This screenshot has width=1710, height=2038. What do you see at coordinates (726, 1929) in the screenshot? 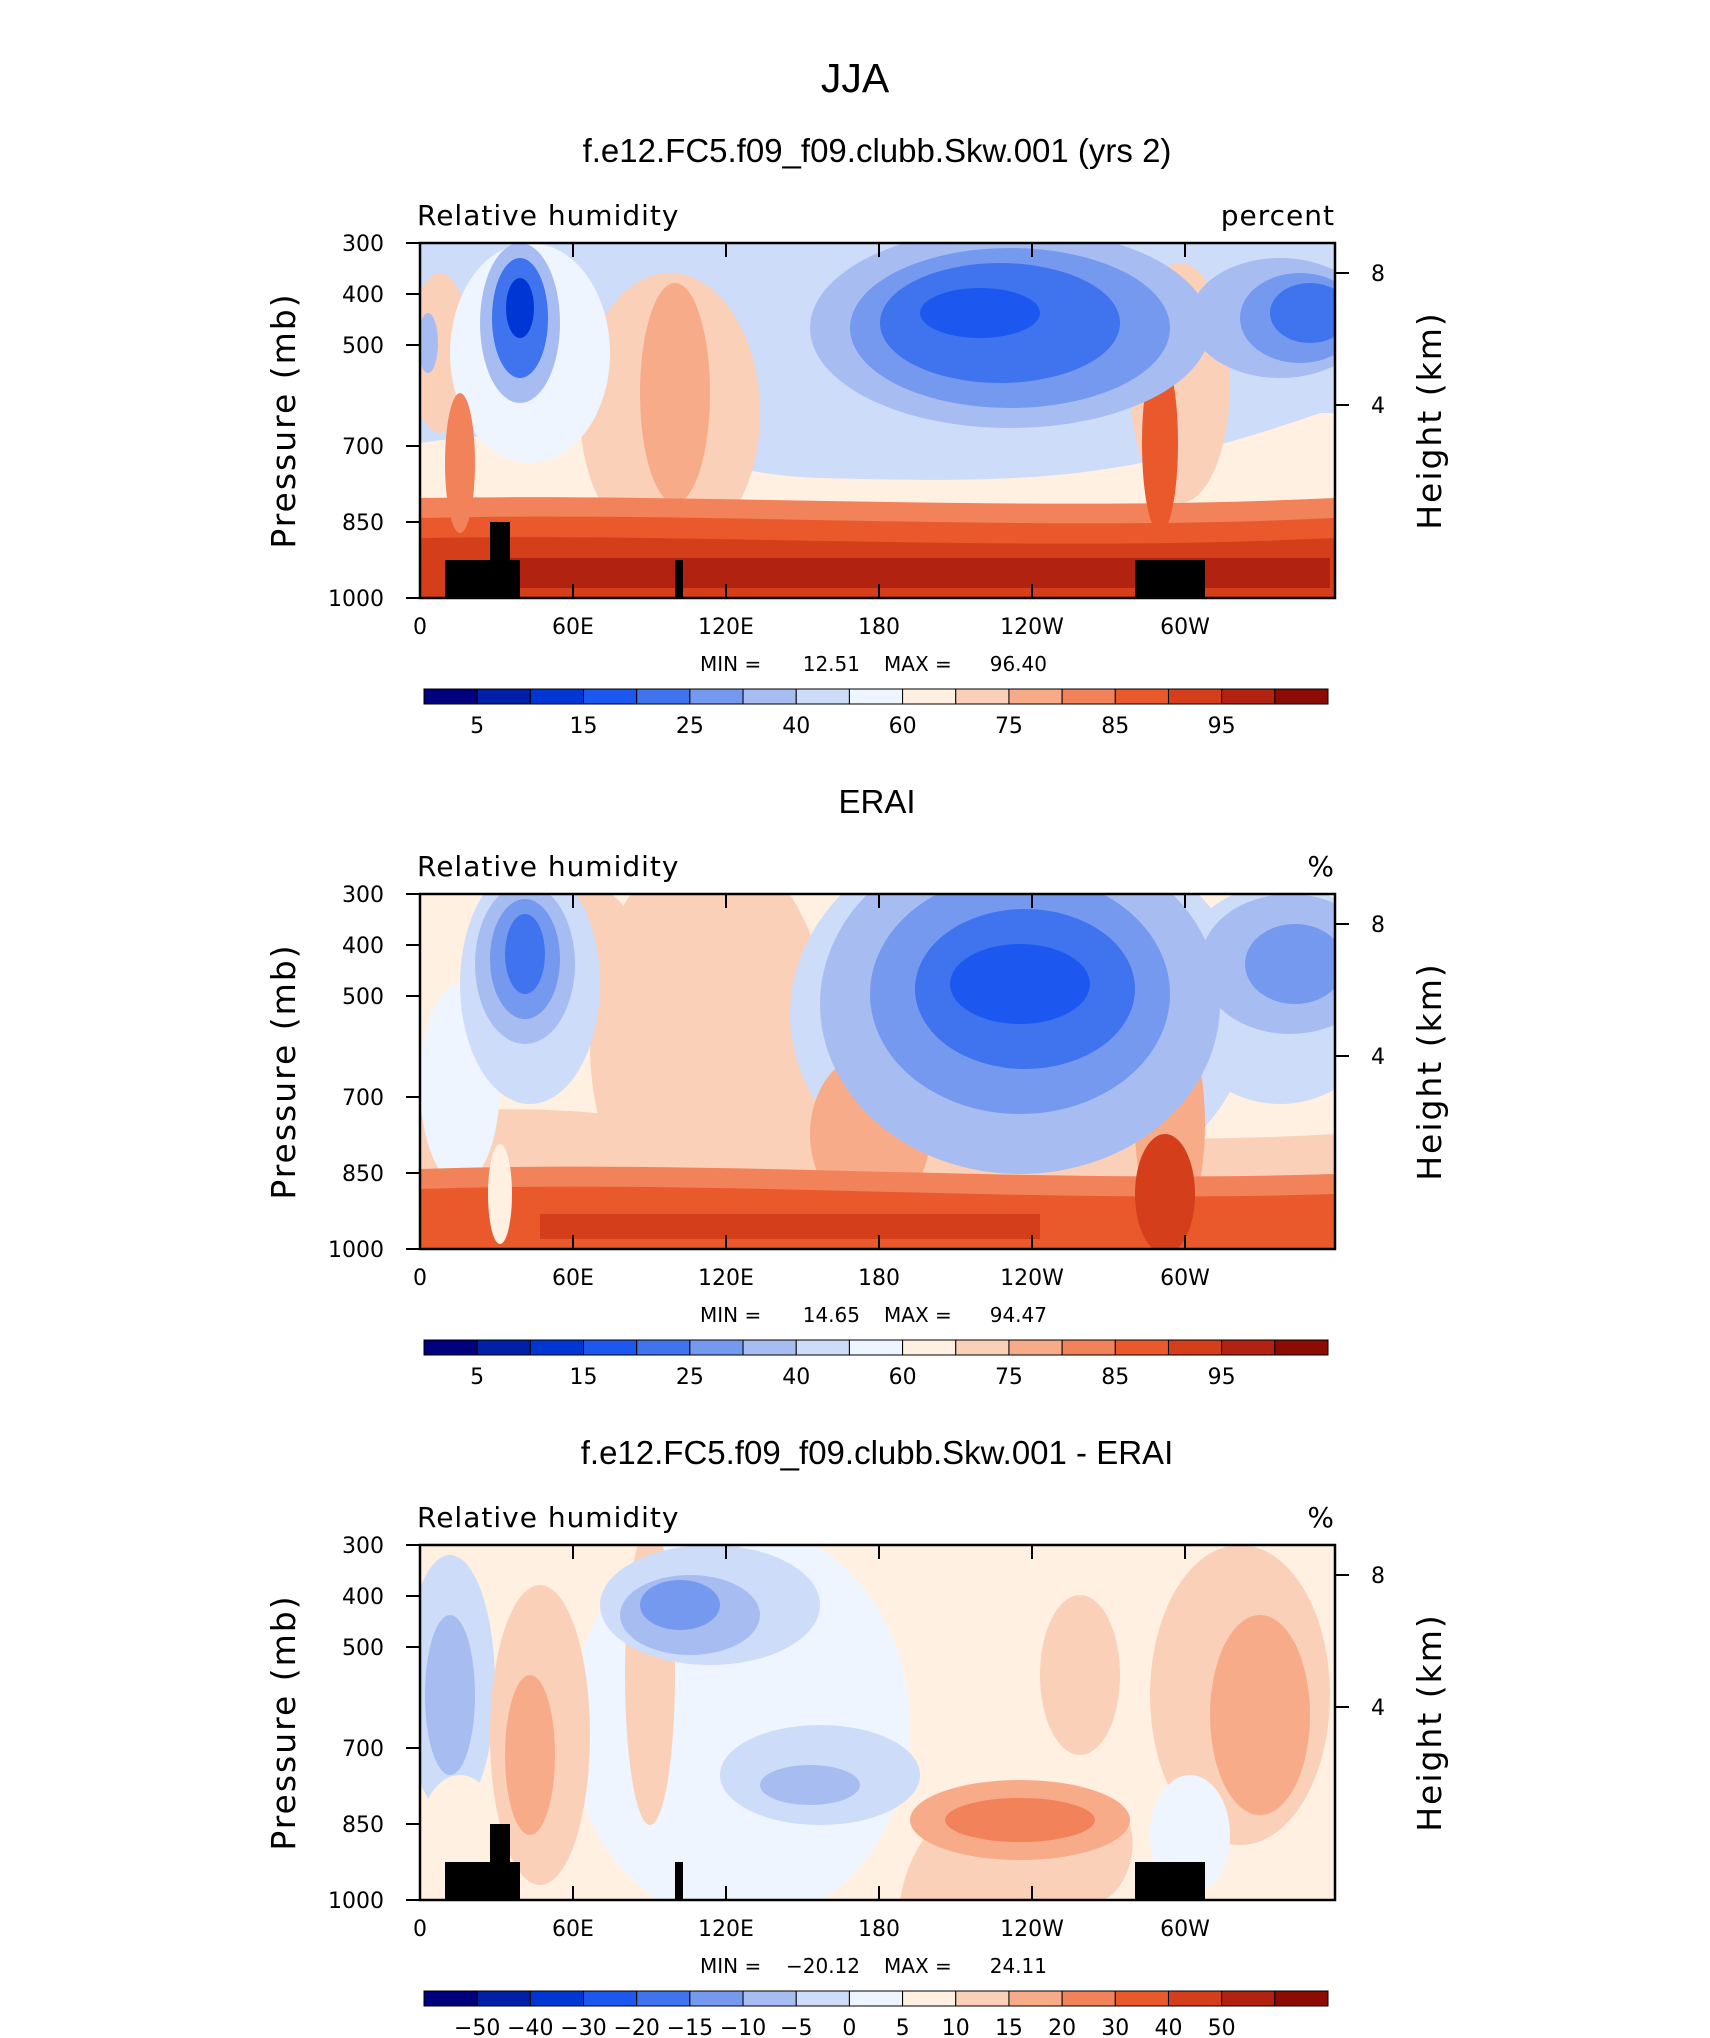
I see `x-tick-label: 120E` at bounding box center [726, 1929].